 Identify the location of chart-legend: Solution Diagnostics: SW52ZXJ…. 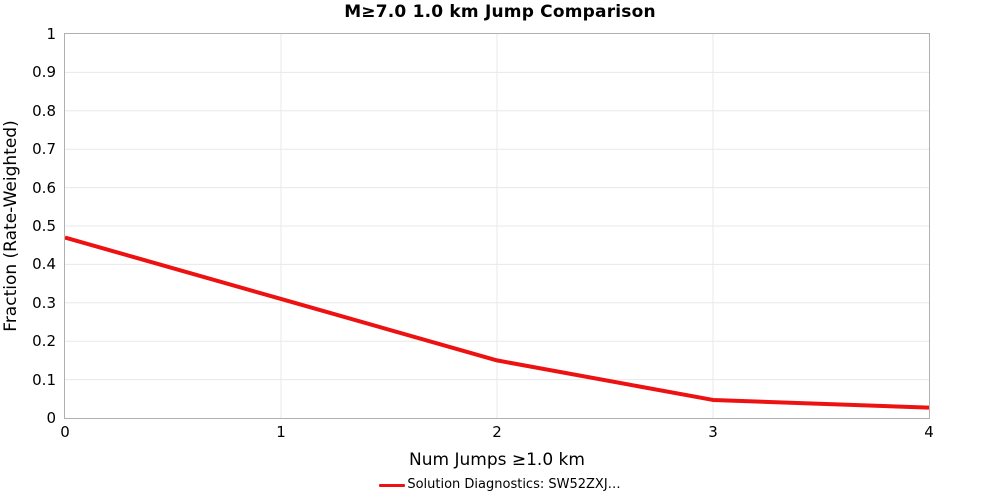
(500, 485).